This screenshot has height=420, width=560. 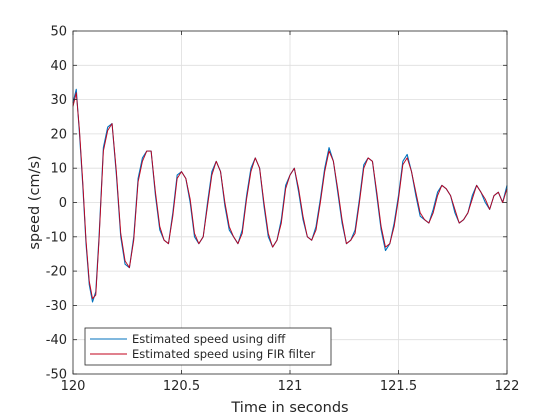 I want to click on x-axis-label: Time in seconds, so click(x=289, y=408).